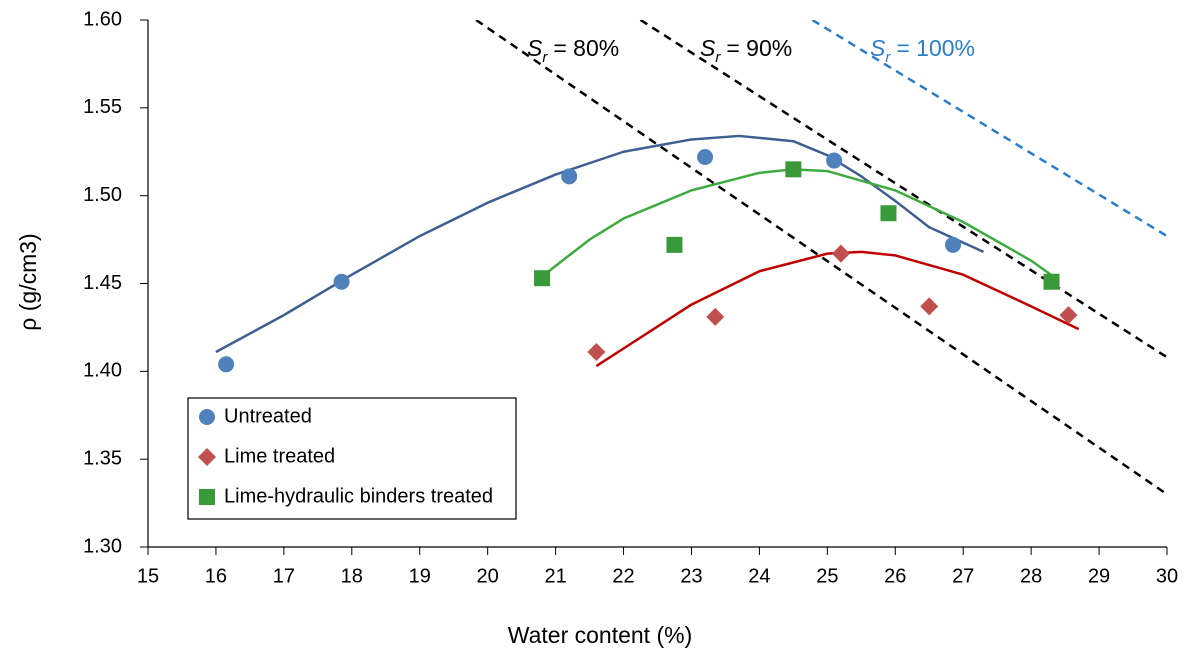 The width and height of the screenshot is (1193, 664). Describe the element at coordinates (691, 576) in the screenshot. I see `x-tick-label: 23` at that location.